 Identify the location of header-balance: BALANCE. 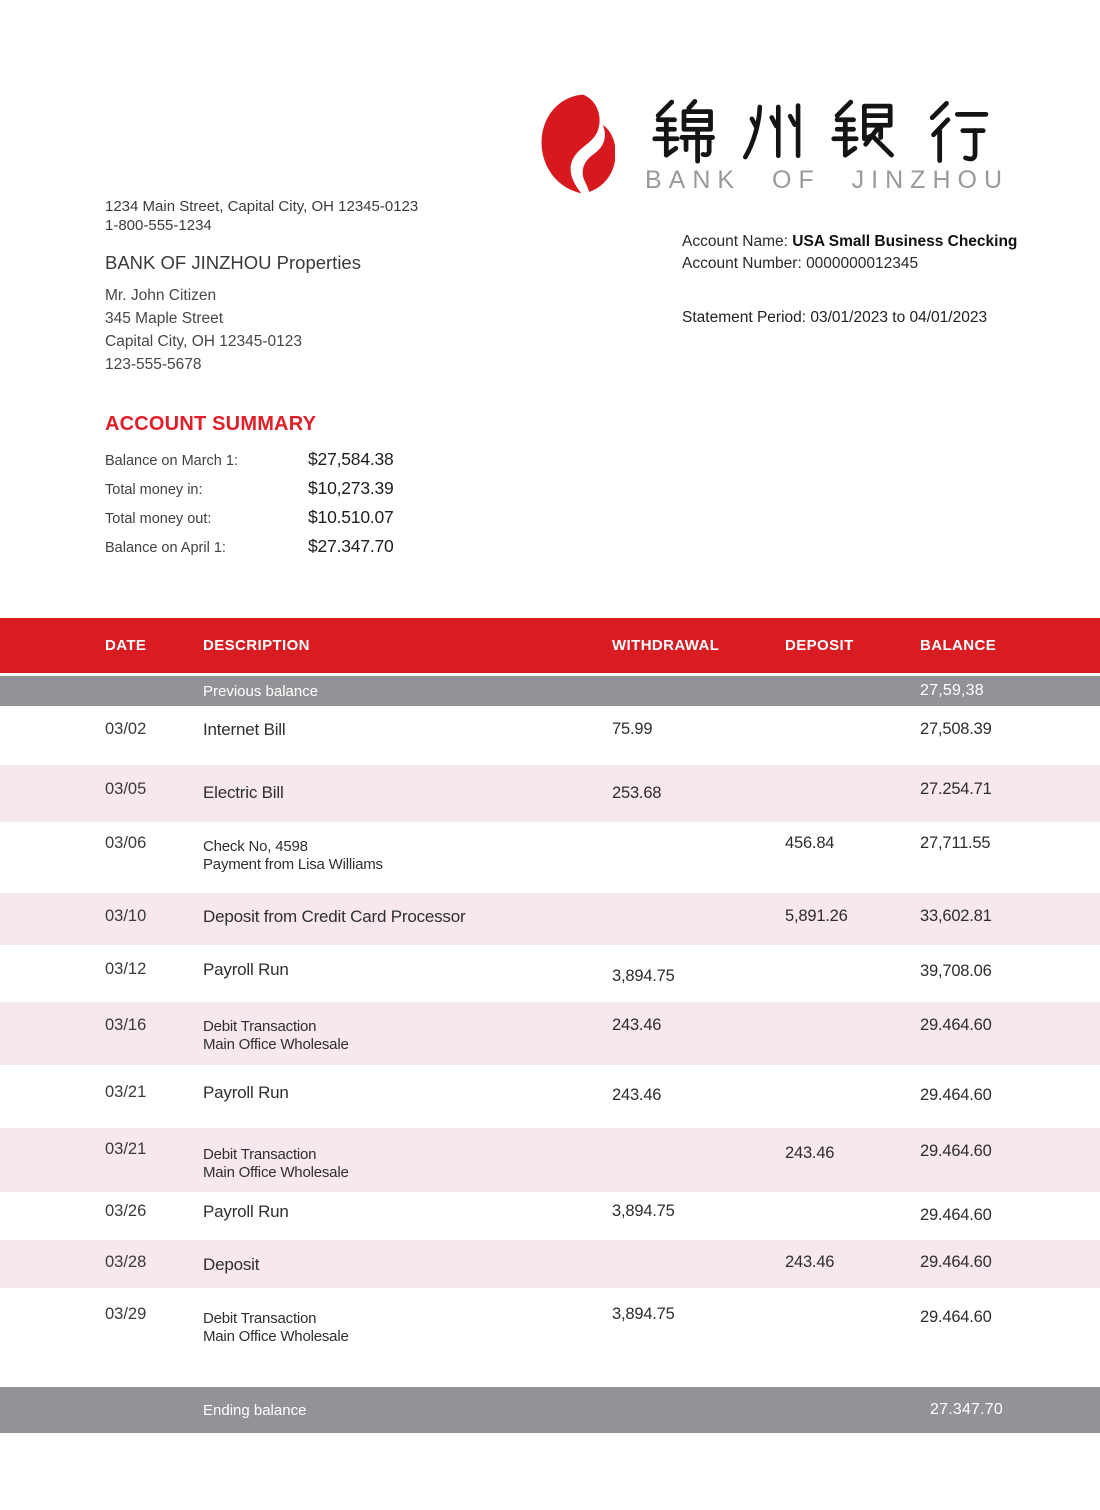
(958, 645).